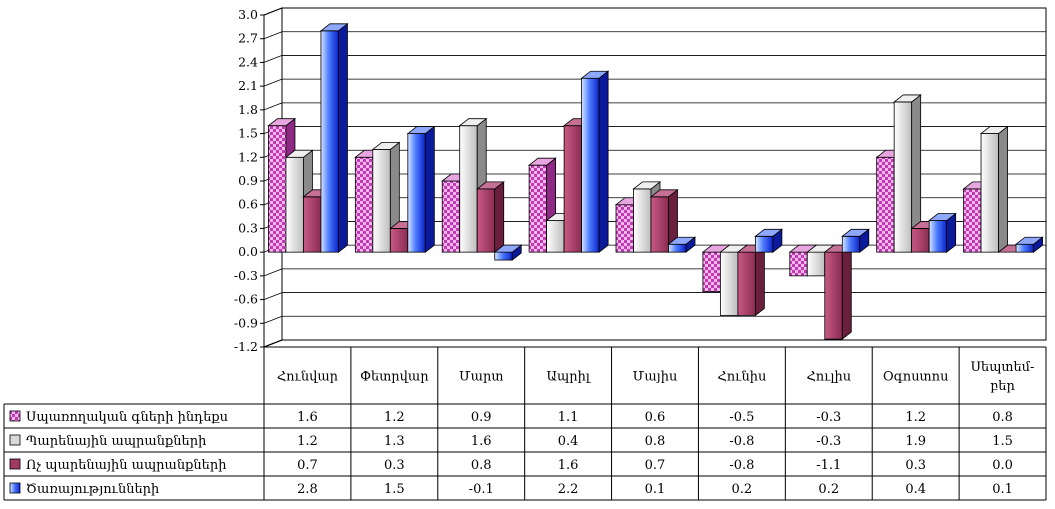 This screenshot has height=509, width=1055. Describe the element at coordinates (246, 322) in the screenshot. I see `y-tick-label: -0.9` at that location.